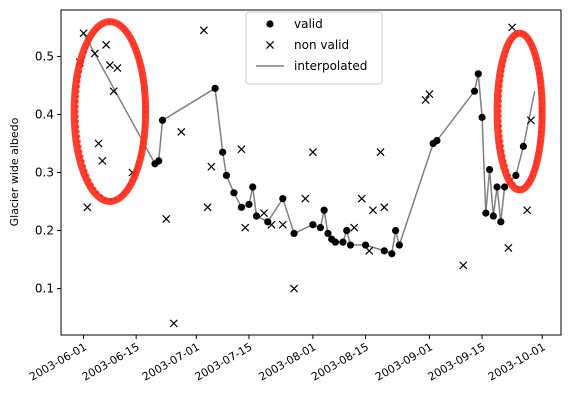 The width and height of the screenshot is (588, 400). What do you see at coordinates (44, 289) in the screenshot?
I see `y-tick-label: 0.1` at bounding box center [44, 289].